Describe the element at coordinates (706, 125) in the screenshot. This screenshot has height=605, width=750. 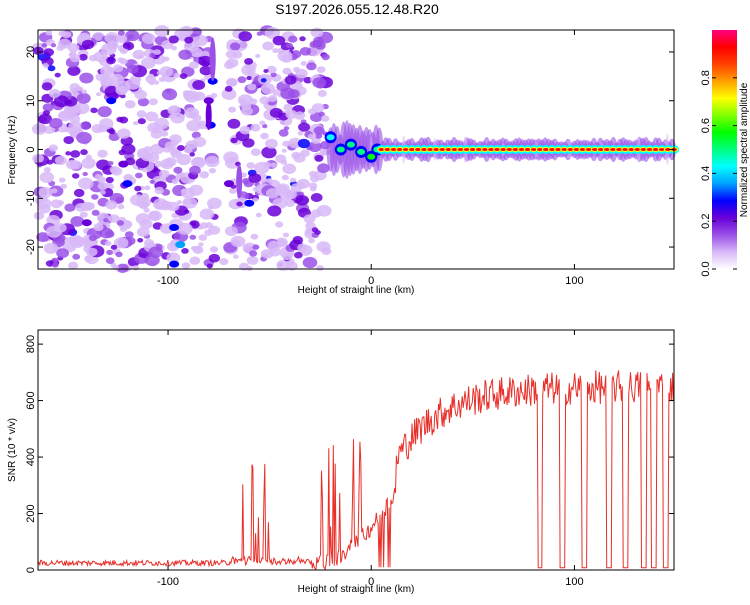
I see `colorbar-tick-label: 0.6` at that location.